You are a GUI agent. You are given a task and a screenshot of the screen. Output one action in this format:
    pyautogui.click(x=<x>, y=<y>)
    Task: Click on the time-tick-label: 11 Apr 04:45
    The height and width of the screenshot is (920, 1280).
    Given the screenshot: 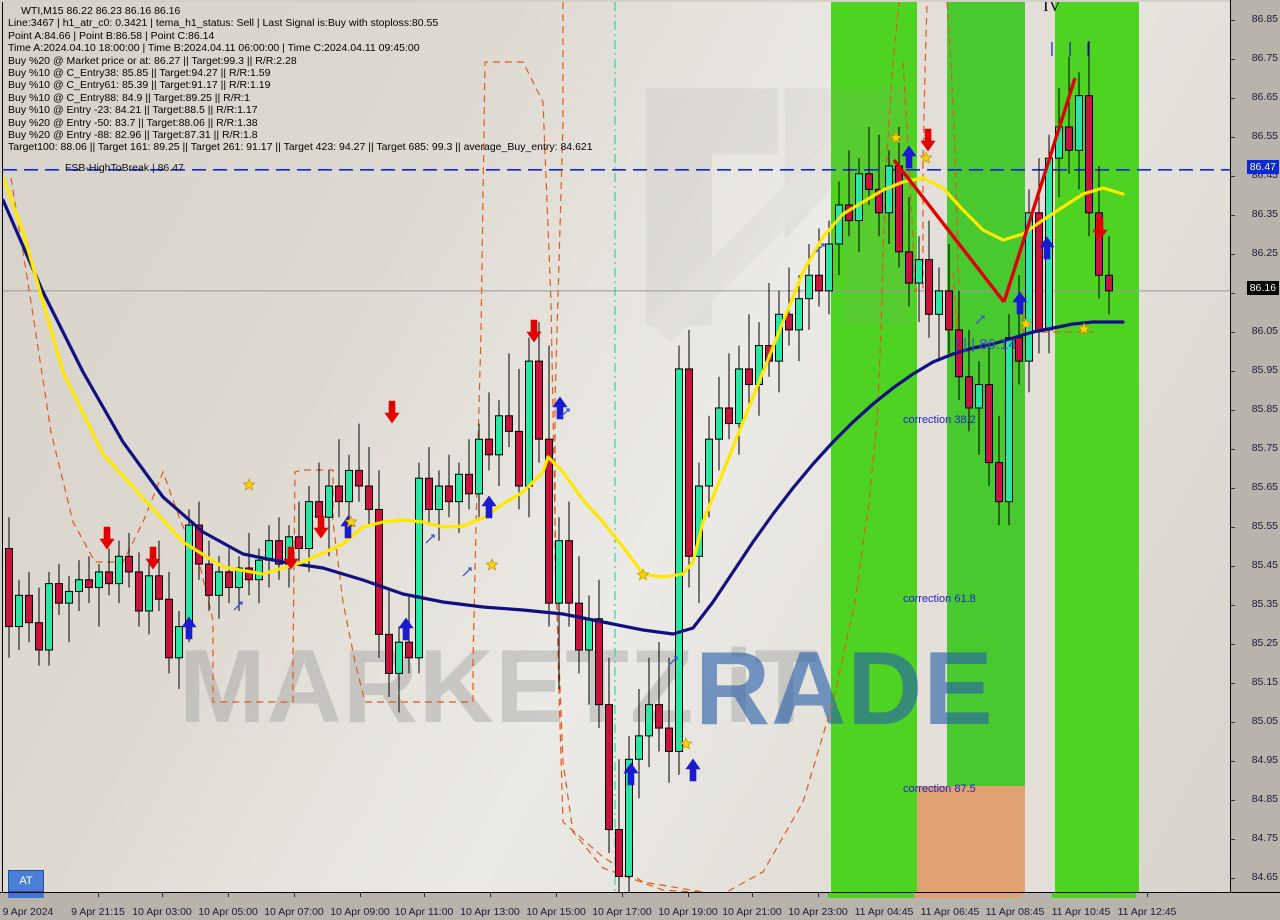 What is the action you would take?
    pyautogui.click(x=884, y=912)
    